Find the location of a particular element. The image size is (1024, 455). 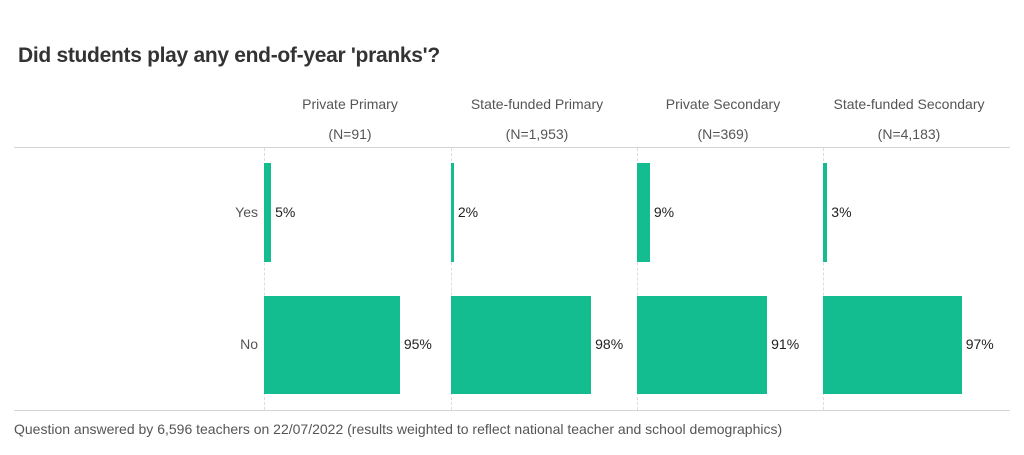

panel-n: (N=1,953) is located at coordinates (537, 134).